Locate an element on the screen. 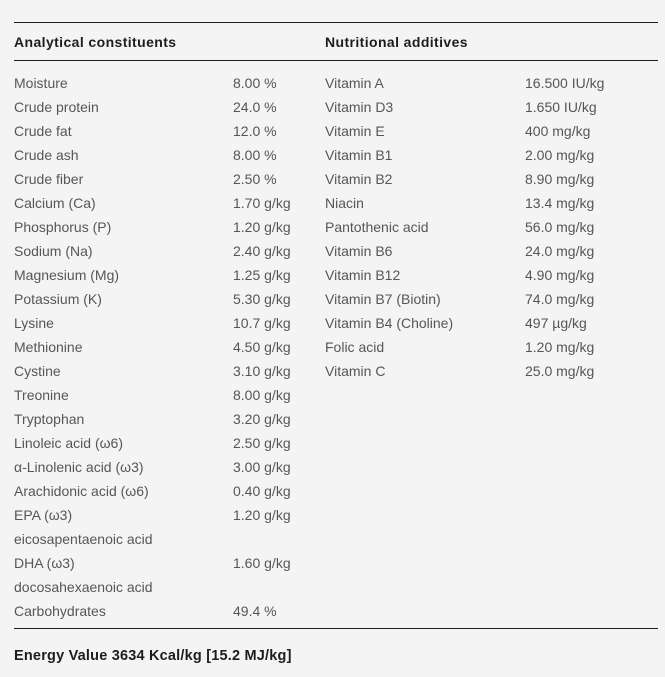 The height and width of the screenshot is (677, 665). table-row: Potassium (K) 5.30 g/kg is located at coordinates (169, 299).